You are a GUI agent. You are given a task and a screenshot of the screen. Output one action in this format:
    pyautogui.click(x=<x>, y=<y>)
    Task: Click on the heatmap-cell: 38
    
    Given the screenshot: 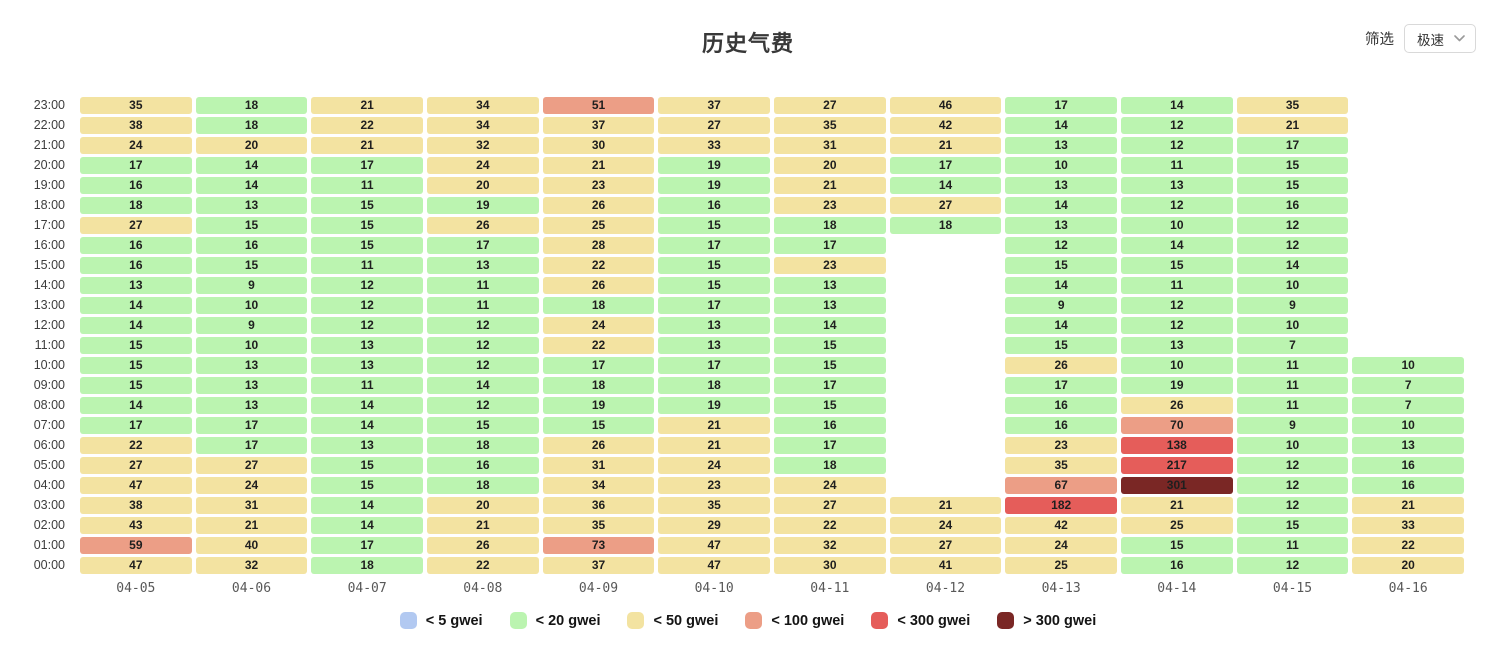 What is the action you would take?
    pyautogui.click(x=136, y=125)
    